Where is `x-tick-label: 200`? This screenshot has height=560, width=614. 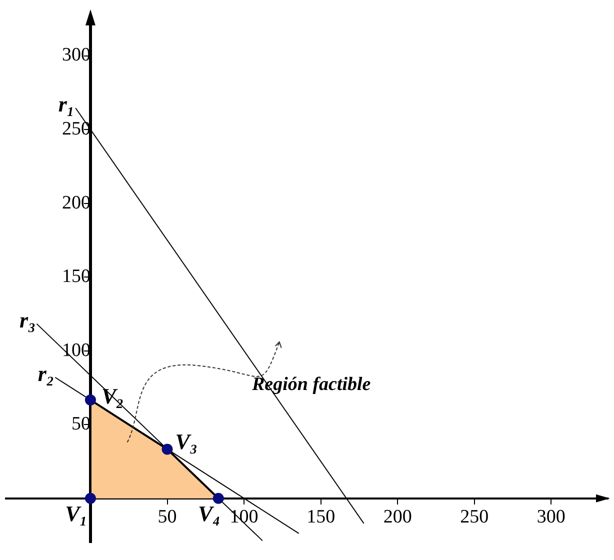 x-tick-label: 200 is located at coordinates (397, 517).